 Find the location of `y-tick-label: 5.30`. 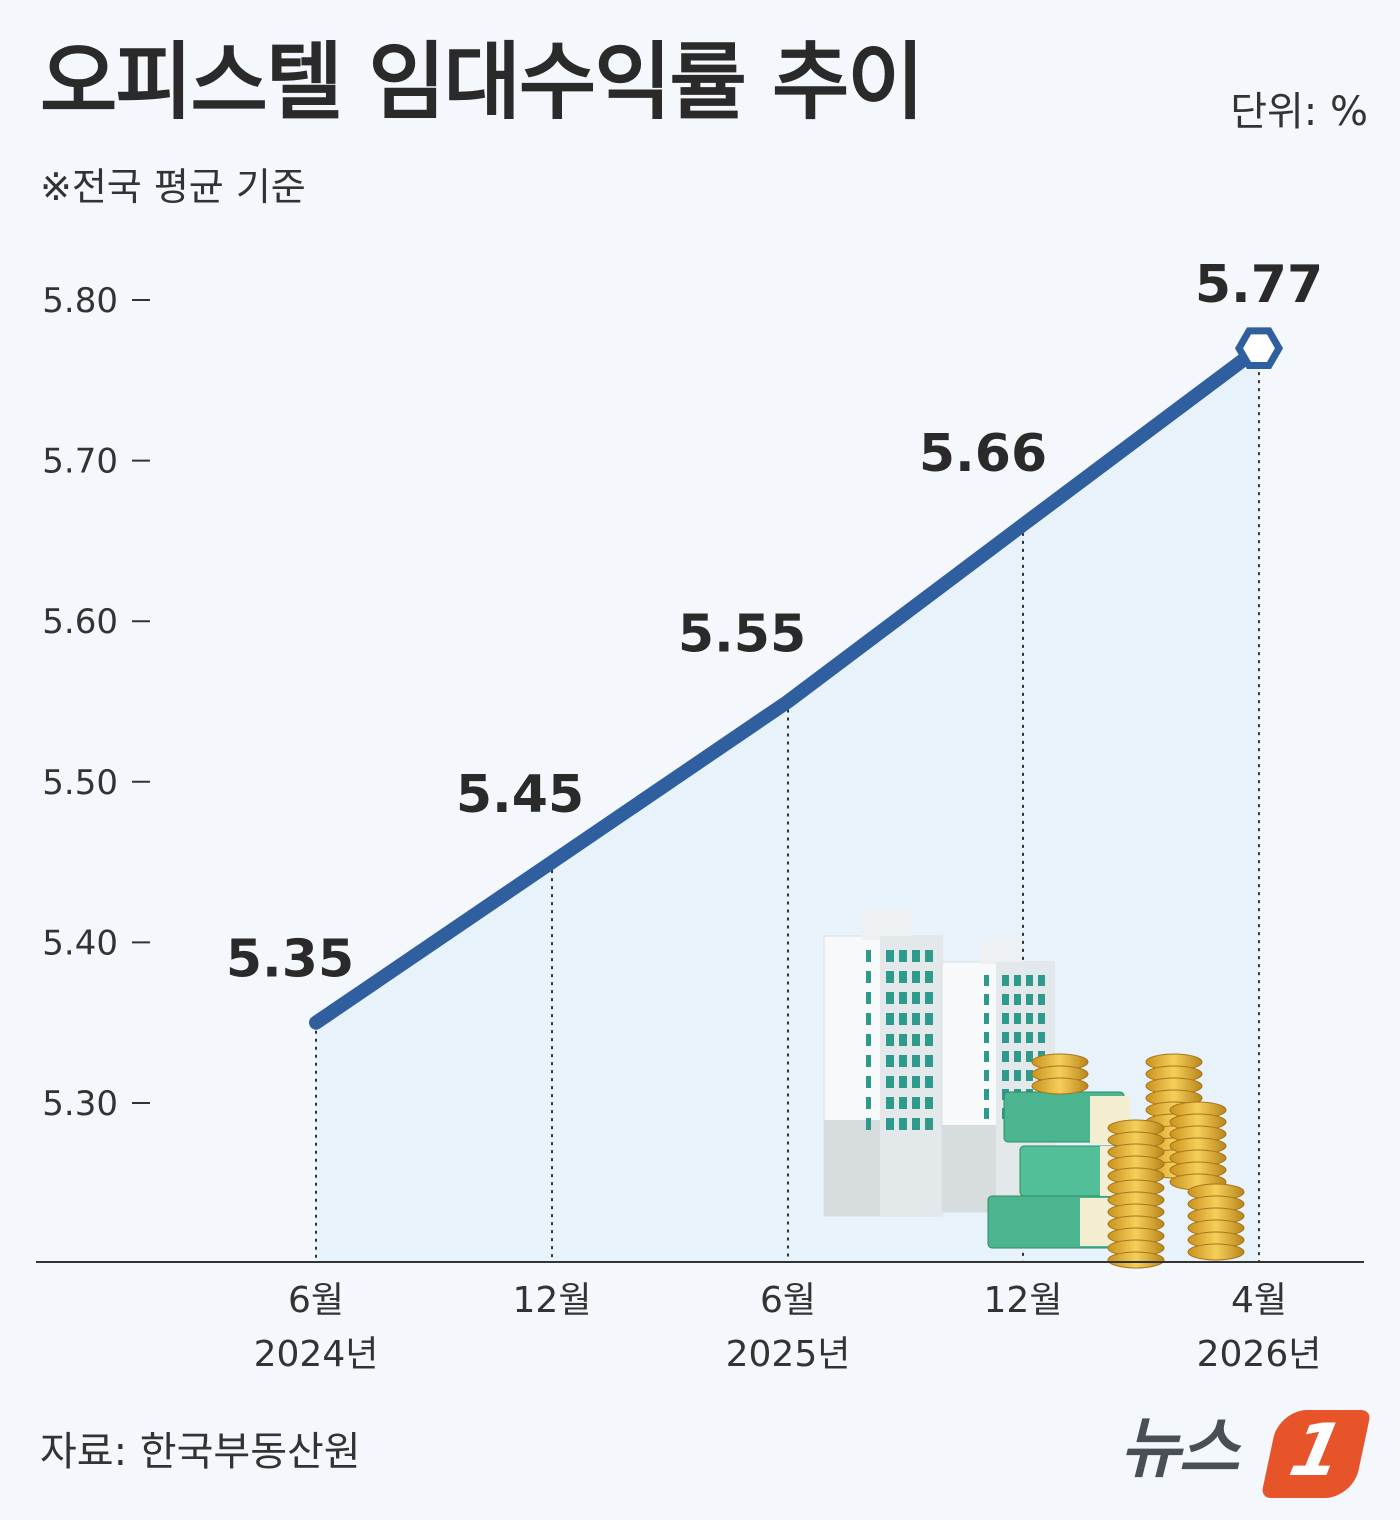

y-tick-label: 5.30 is located at coordinates (80, 1104).